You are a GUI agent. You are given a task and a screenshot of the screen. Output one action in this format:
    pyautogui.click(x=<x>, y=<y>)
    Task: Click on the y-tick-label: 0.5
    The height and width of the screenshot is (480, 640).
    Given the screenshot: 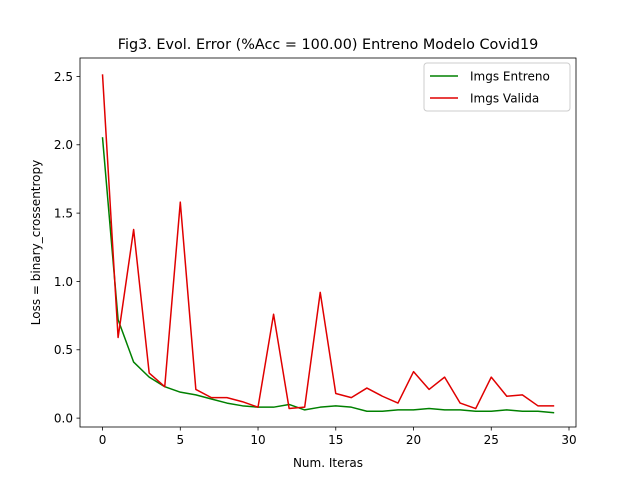 What is the action you would take?
    pyautogui.click(x=63, y=350)
    